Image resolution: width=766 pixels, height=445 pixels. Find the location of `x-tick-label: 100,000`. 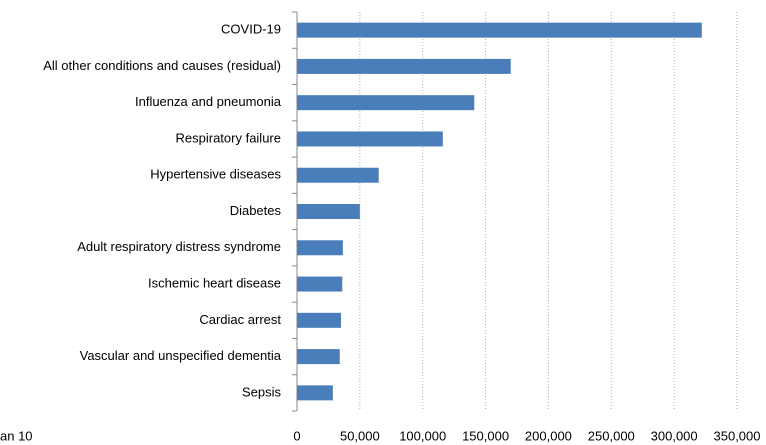

x-tick-label: 100,000 is located at coordinates (422, 435).